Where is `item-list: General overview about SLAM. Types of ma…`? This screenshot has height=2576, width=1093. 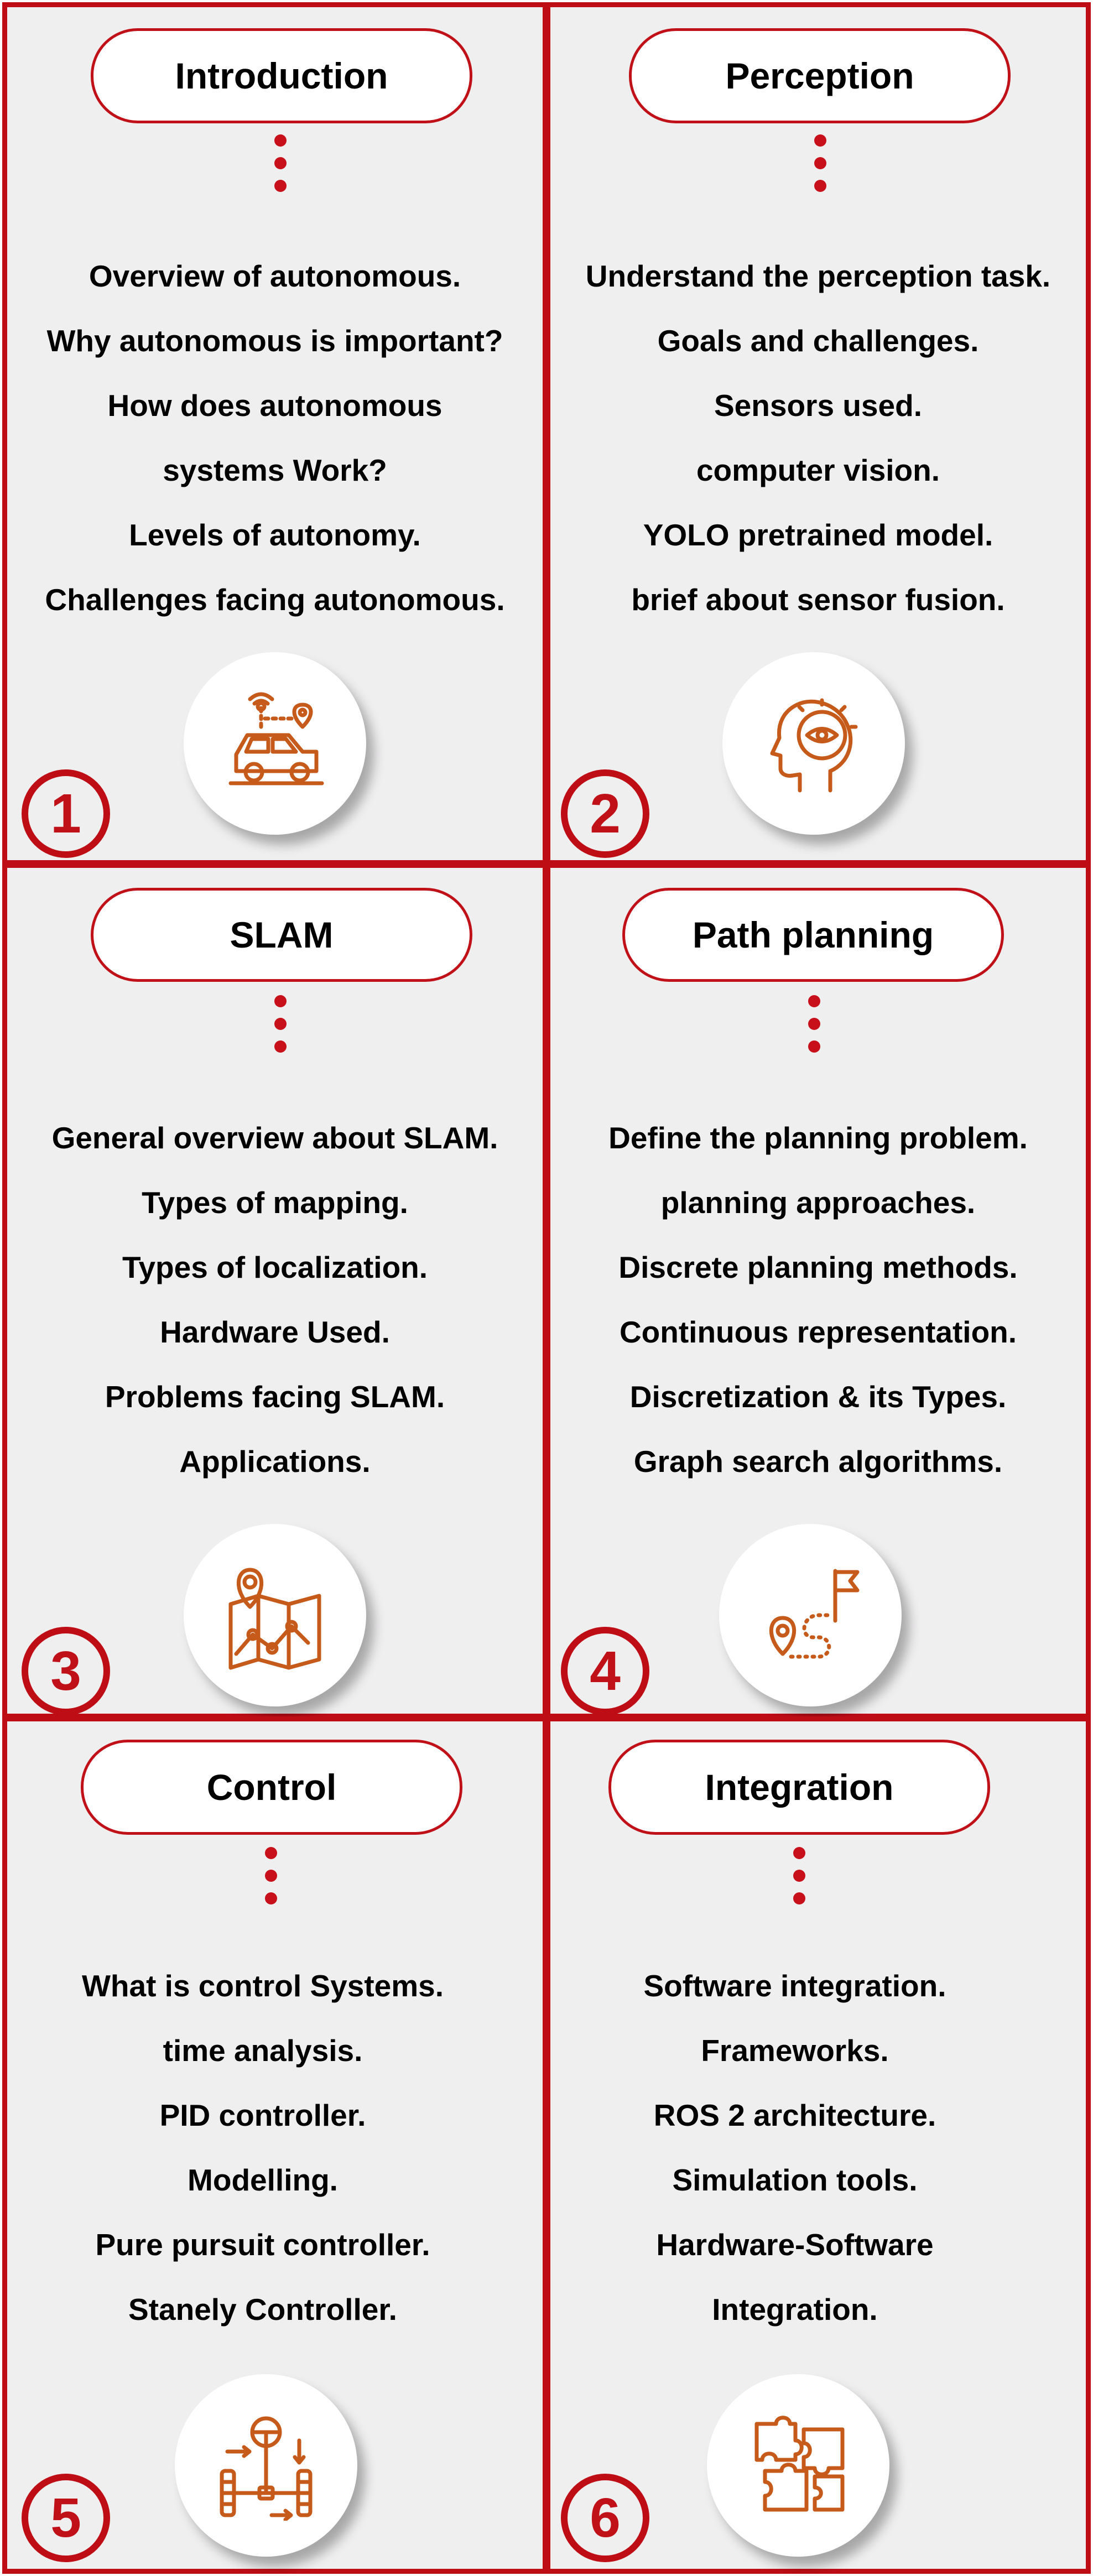
item-list: General overview about SLAM. Types of ma… is located at coordinates (275, 1300).